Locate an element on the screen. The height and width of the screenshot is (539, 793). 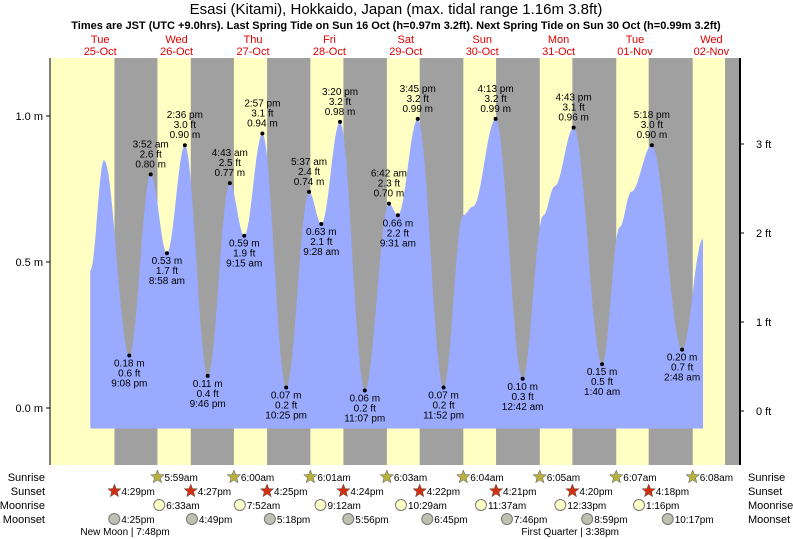
moonrise-row-label: Moonrise is located at coordinates (22, 506).